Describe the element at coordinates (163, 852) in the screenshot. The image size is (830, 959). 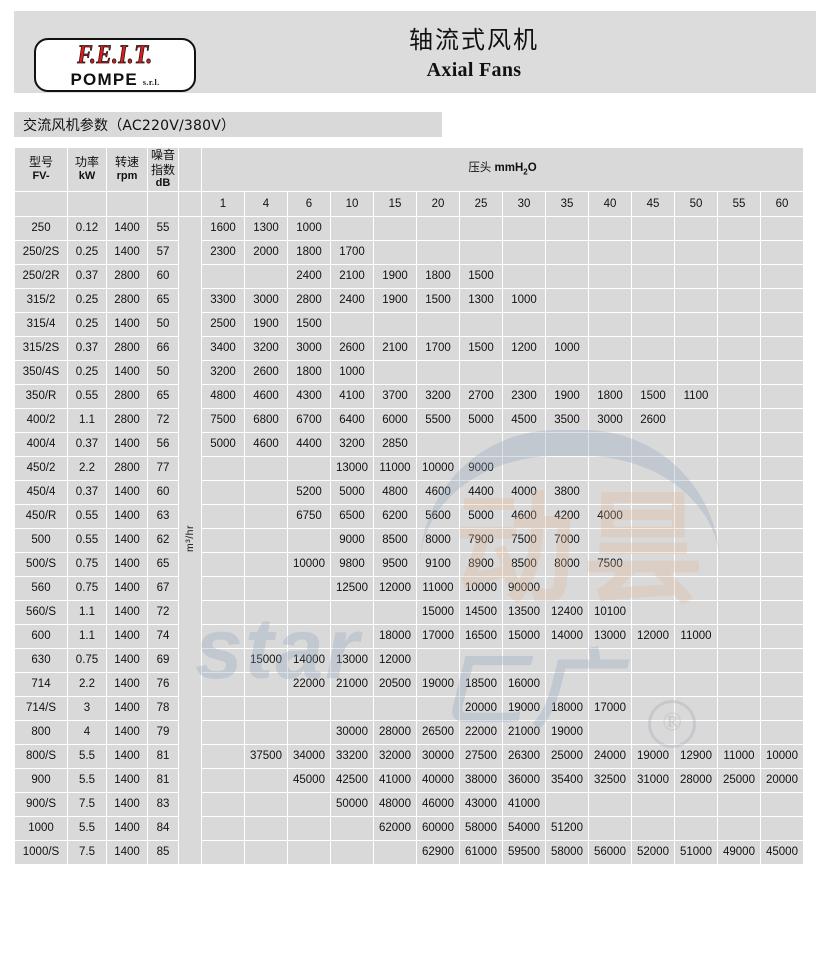
I see `cell-noise: 85` at that location.